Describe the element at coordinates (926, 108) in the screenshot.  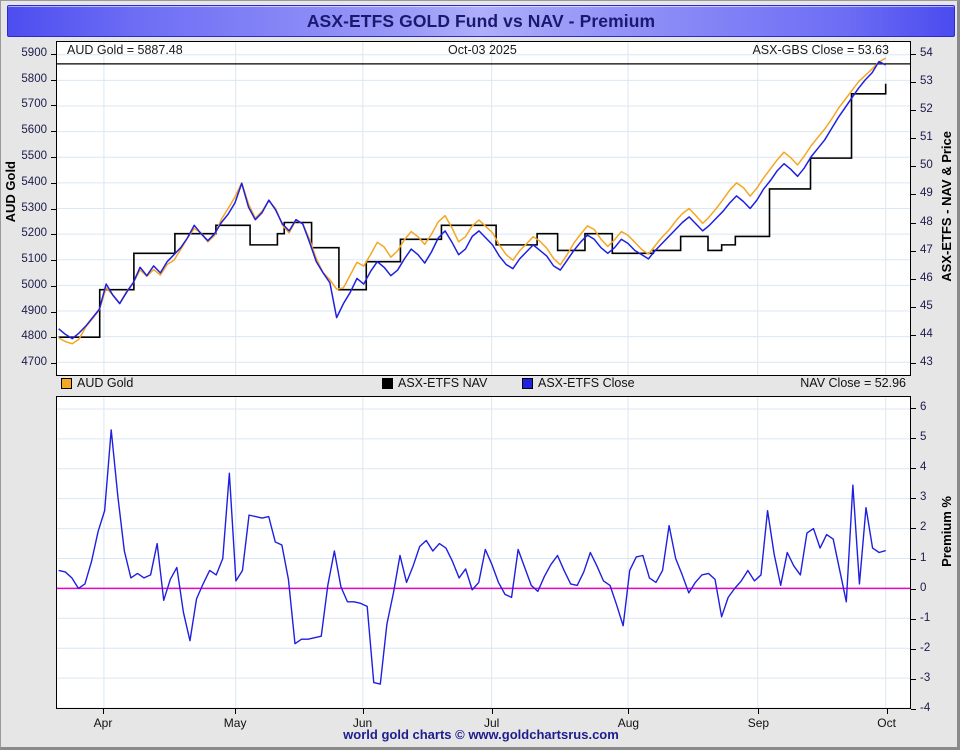
I see `axis-tick-label: 52` at that location.